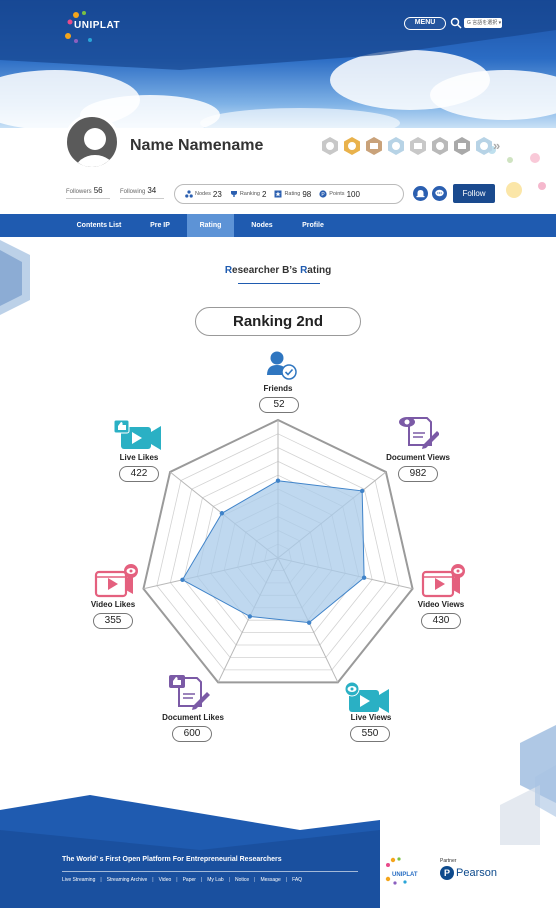 The width and height of the screenshot is (556, 908). Describe the element at coordinates (262, 225) in the screenshot. I see `tab-nodes: Nodes` at that location.